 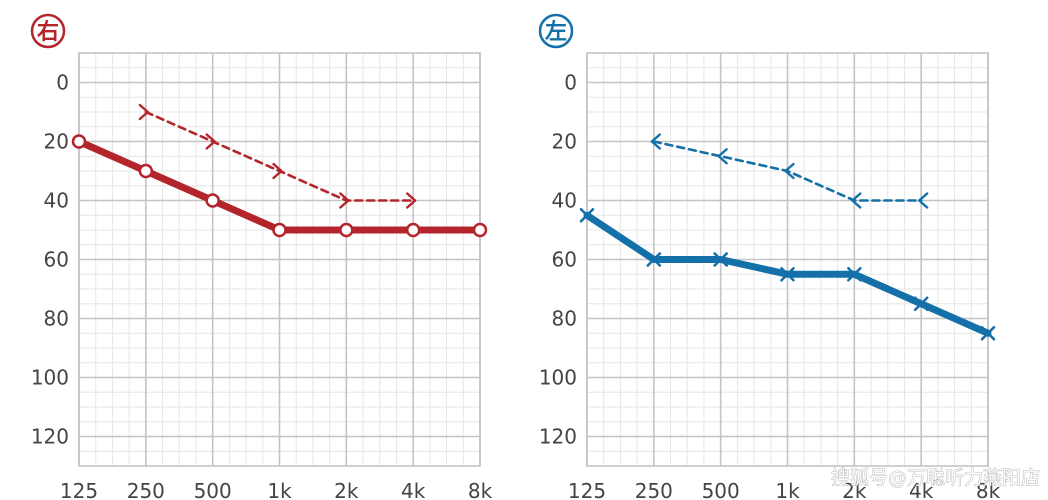 I want to click on left-ear-badge-icon, so click(x=556, y=31).